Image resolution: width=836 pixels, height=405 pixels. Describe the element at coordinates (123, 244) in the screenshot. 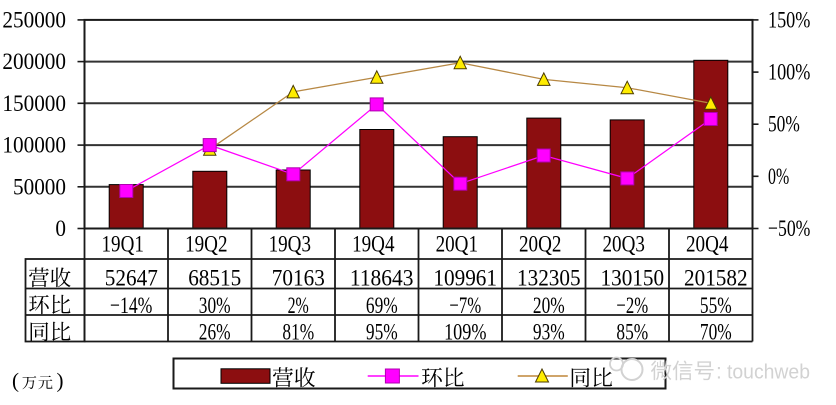

I see `svg-text: 19Q1` at that location.